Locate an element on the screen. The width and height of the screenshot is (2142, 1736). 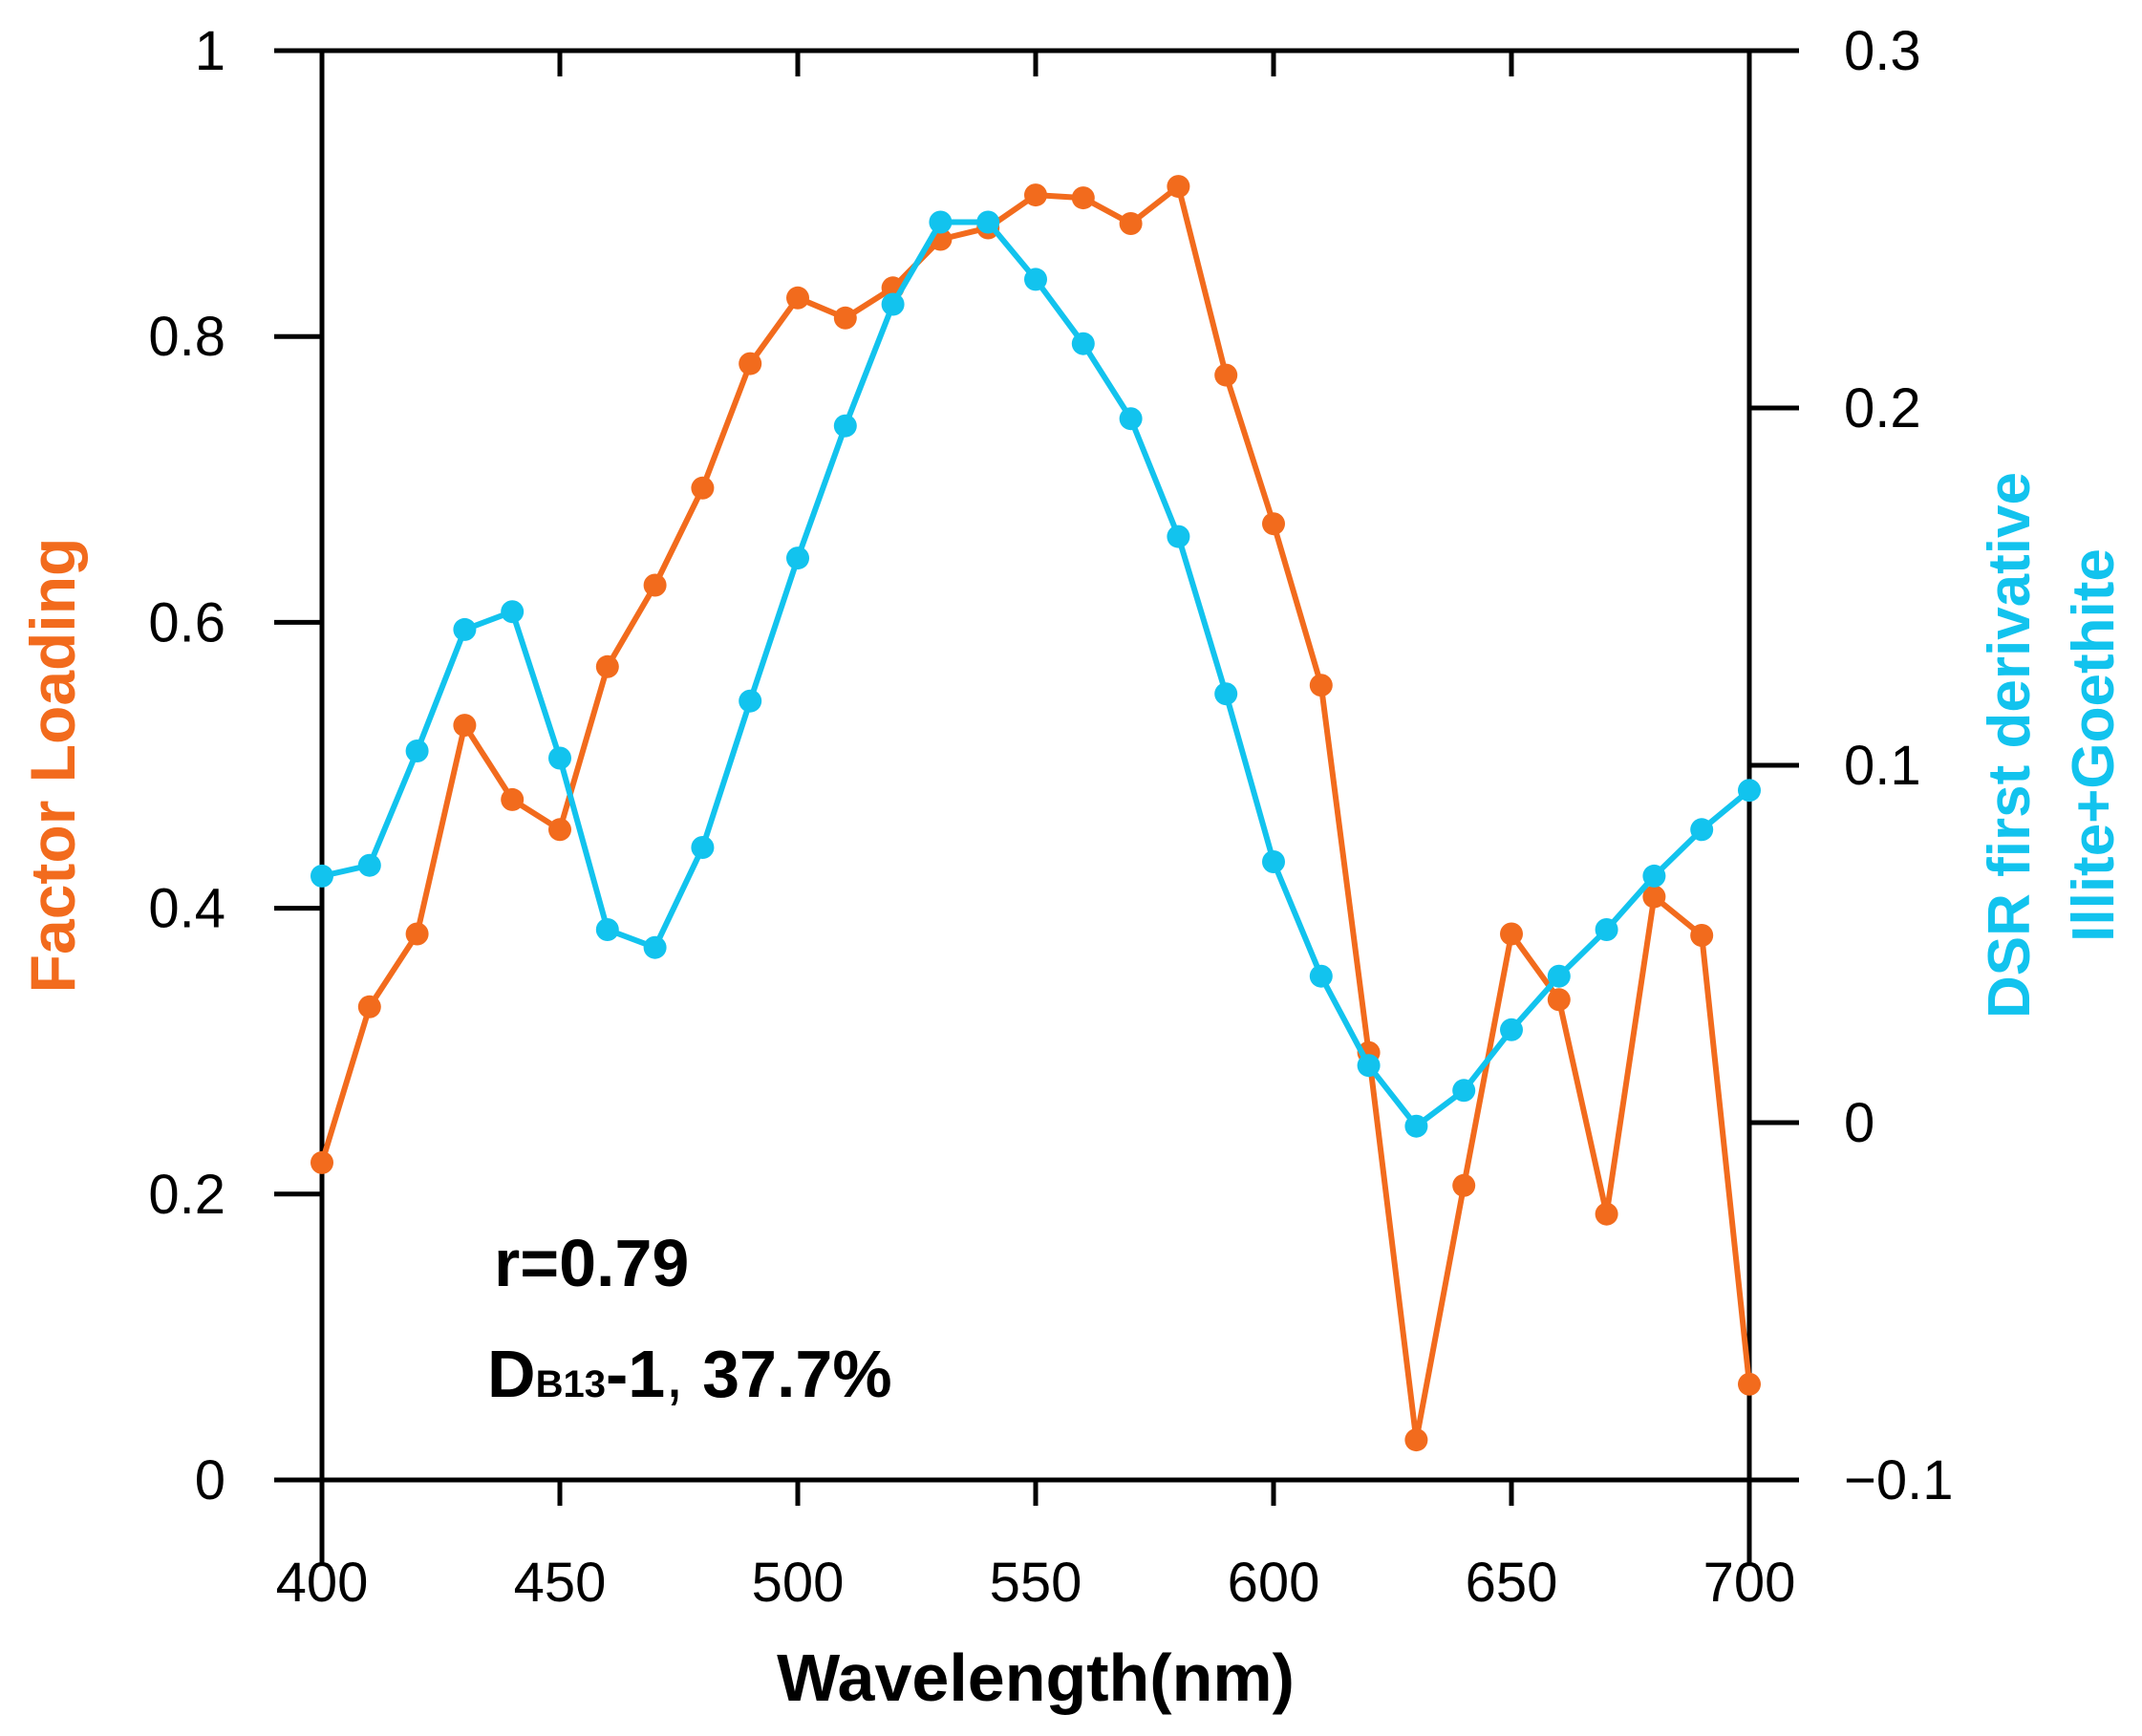
x-tick-label: 400 is located at coordinates (322, 1583).